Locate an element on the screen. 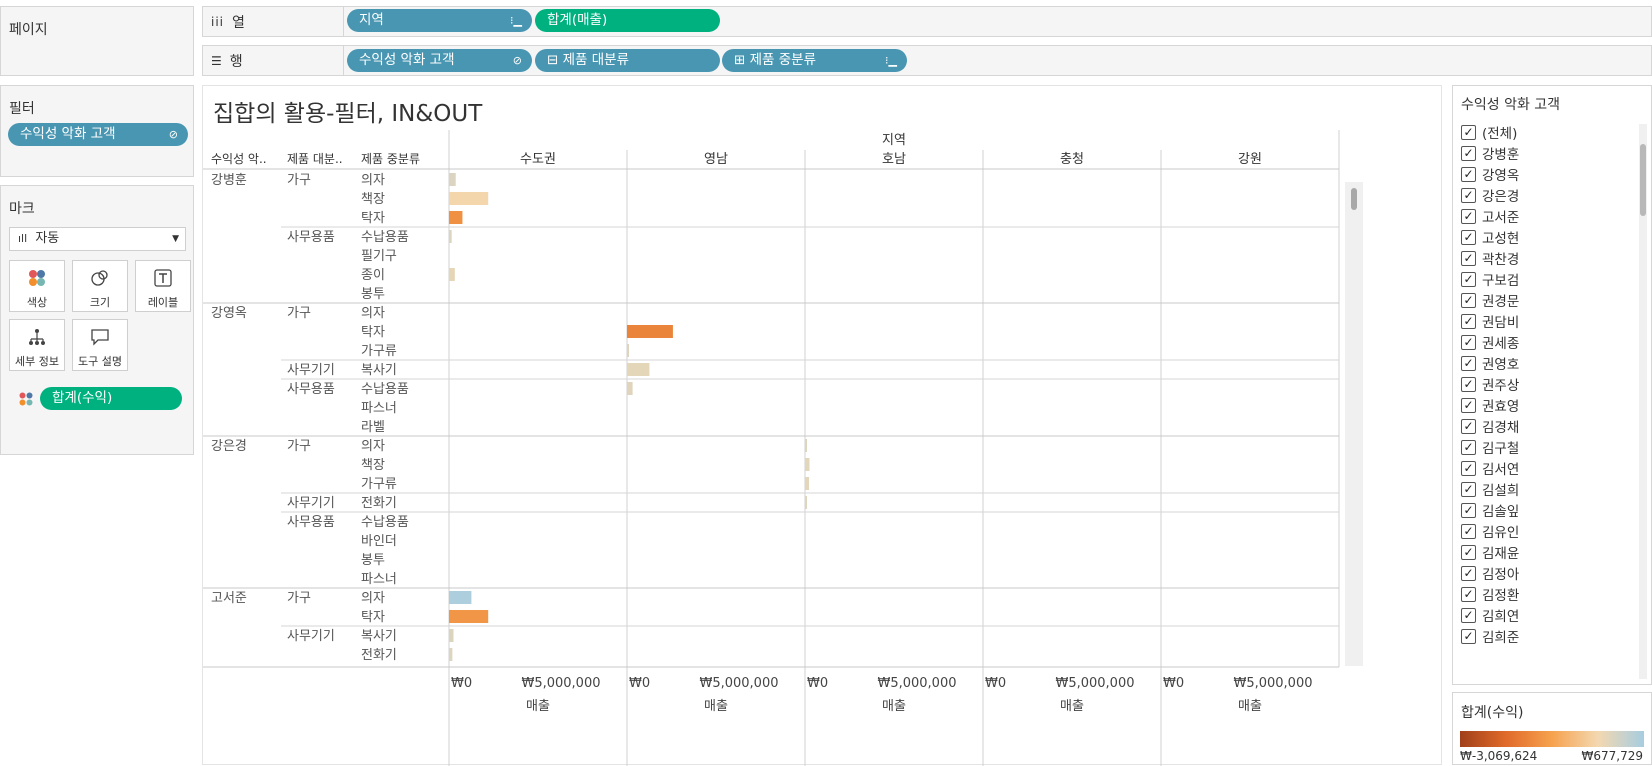 The image size is (1652, 766). detail-icon is located at coordinates (37, 339).